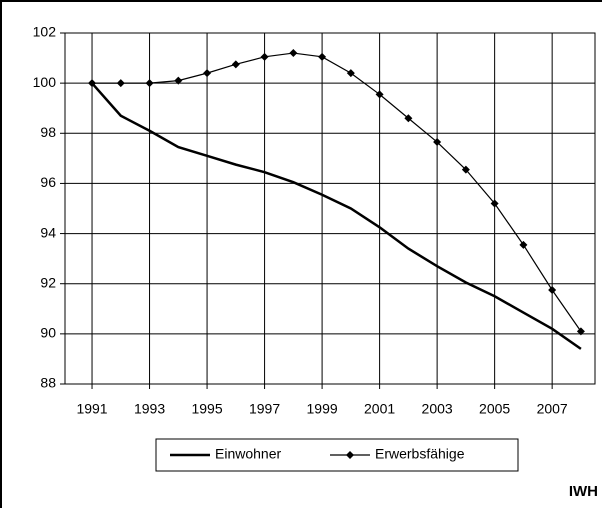 The width and height of the screenshot is (602, 508). What do you see at coordinates (48, 333) in the screenshot?
I see `y-tick-label: 90` at bounding box center [48, 333].